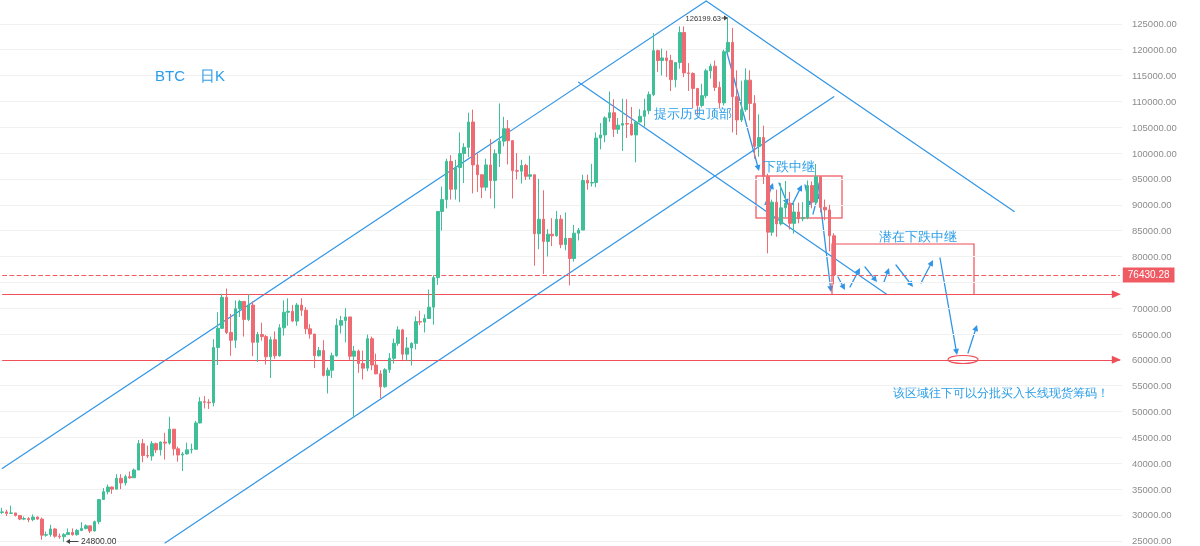 The height and width of the screenshot is (546, 1200). What do you see at coordinates (99, 540) in the screenshot?
I see `annotation: 24800.00` at bounding box center [99, 540].